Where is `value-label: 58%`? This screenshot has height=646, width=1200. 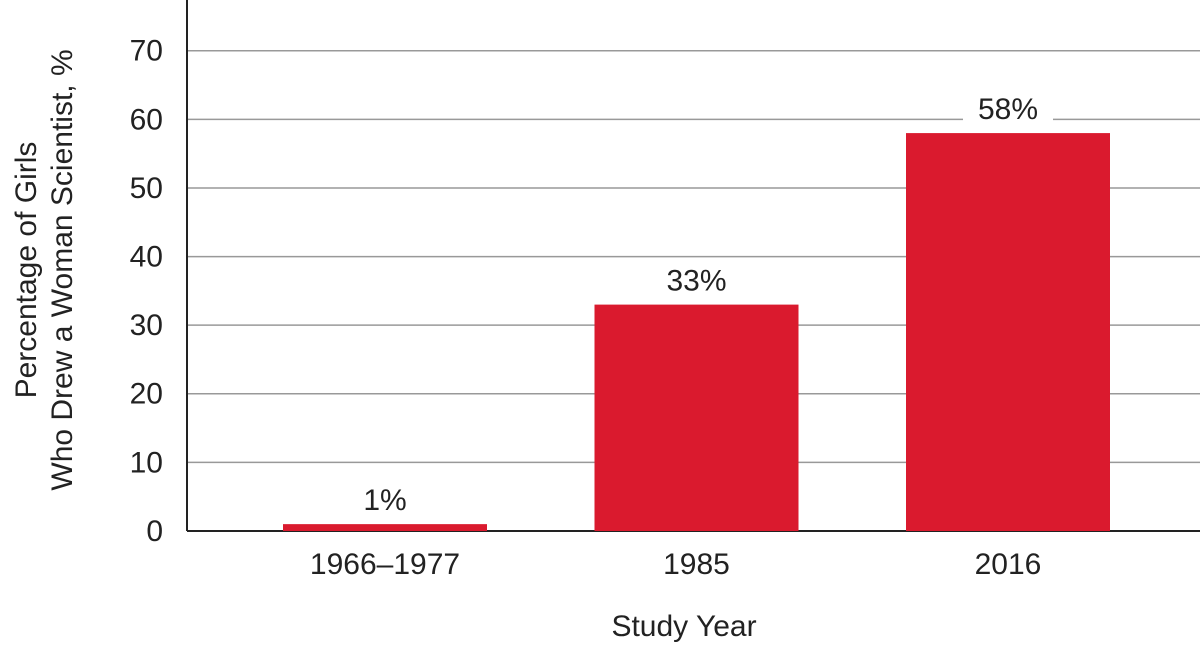
value-label: 58% is located at coordinates (1008, 109).